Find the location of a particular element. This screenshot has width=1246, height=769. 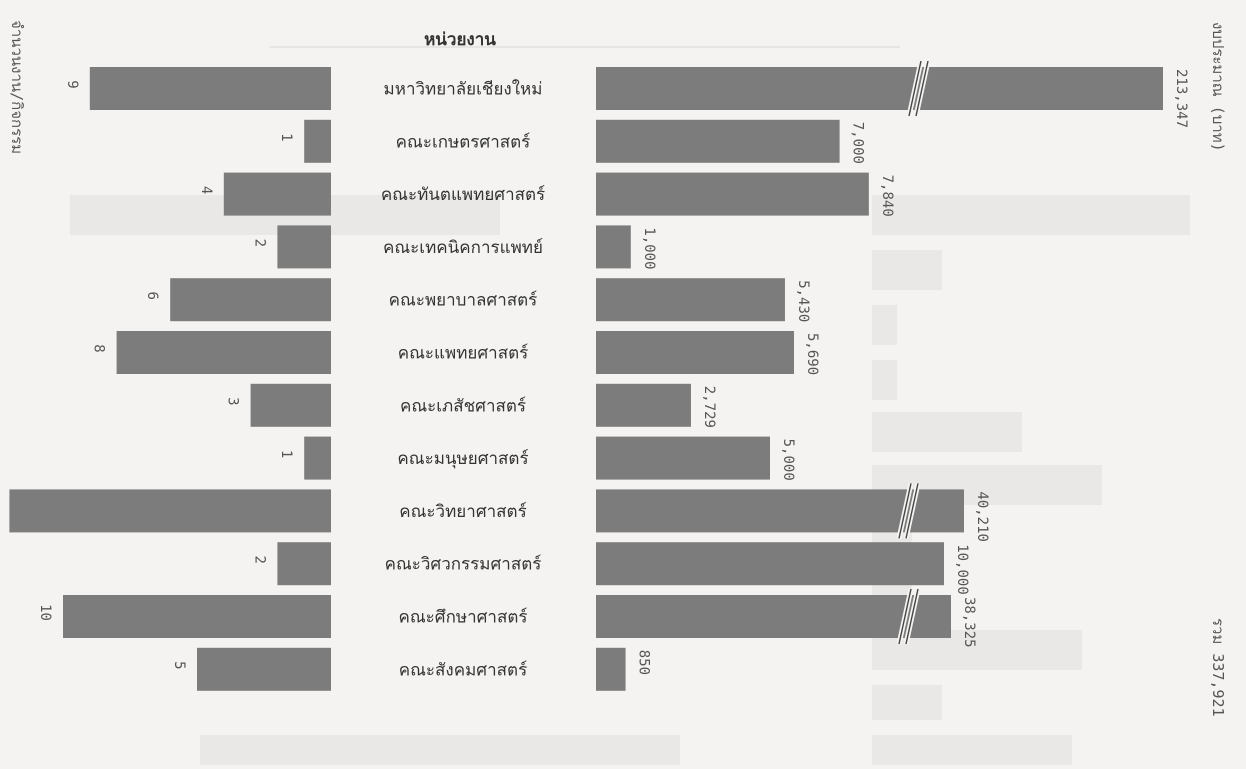

category-label: คณะเกษตรศาสตร์ is located at coordinates (463, 142).